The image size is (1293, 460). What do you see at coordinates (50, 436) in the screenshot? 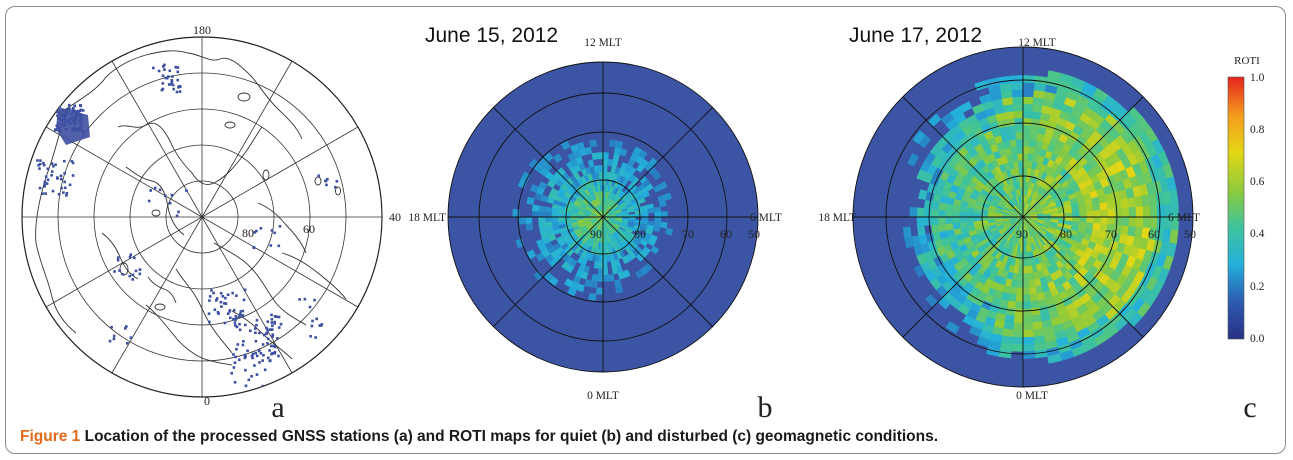
I see `caption-label: Figure 1` at bounding box center [50, 436].